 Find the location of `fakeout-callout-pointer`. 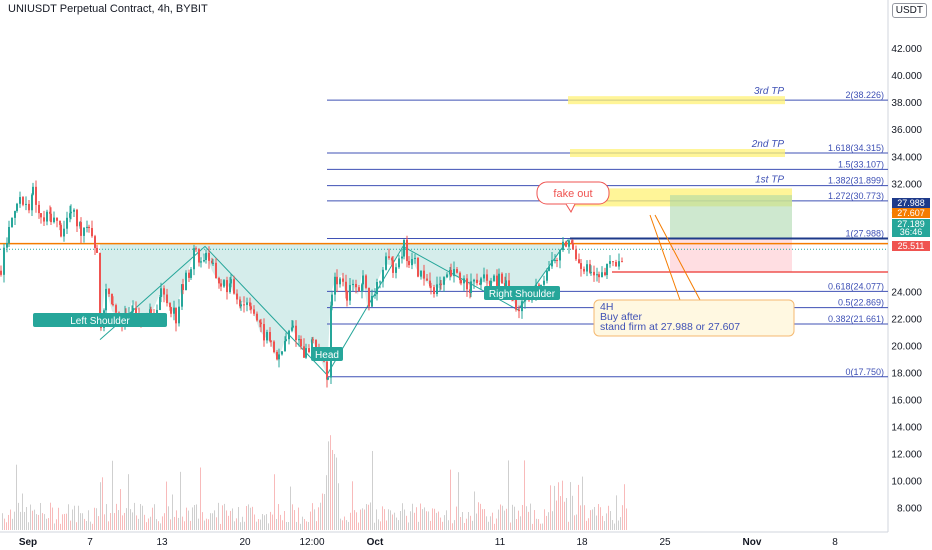

fakeout-callout-pointer is located at coordinates (570, 208).